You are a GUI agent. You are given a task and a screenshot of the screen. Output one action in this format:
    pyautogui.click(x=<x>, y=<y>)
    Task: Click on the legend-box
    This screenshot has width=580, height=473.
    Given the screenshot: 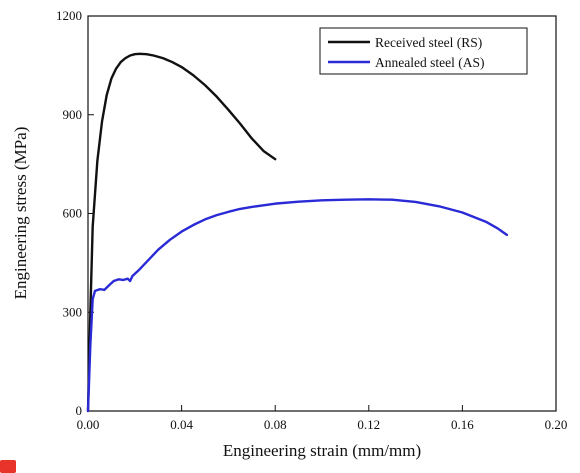 What is the action you would take?
    pyautogui.click(x=423, y=51)
    